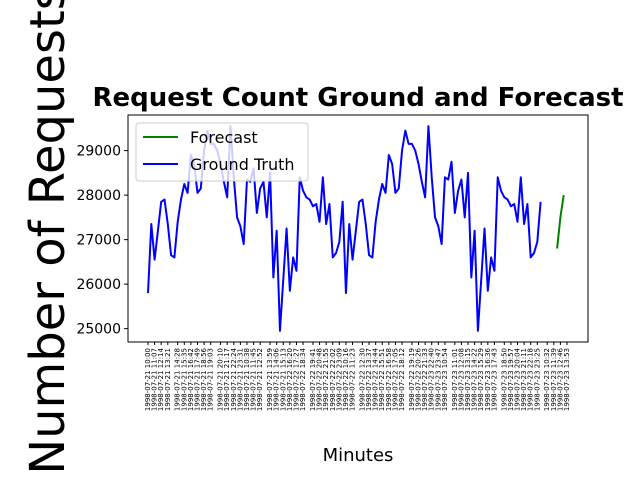  I want to click on x-tick-label: 1998-07-22 15:51, so click(382, 379).